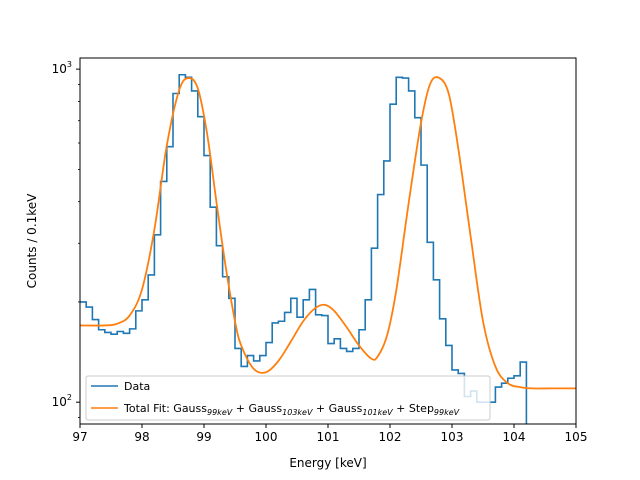 Image resolution: width=640 pixels, height=480 pixels. Describe the element at coordinates (421, 408) in the screenshot. I see `legend-fit-component: Step` at that location.